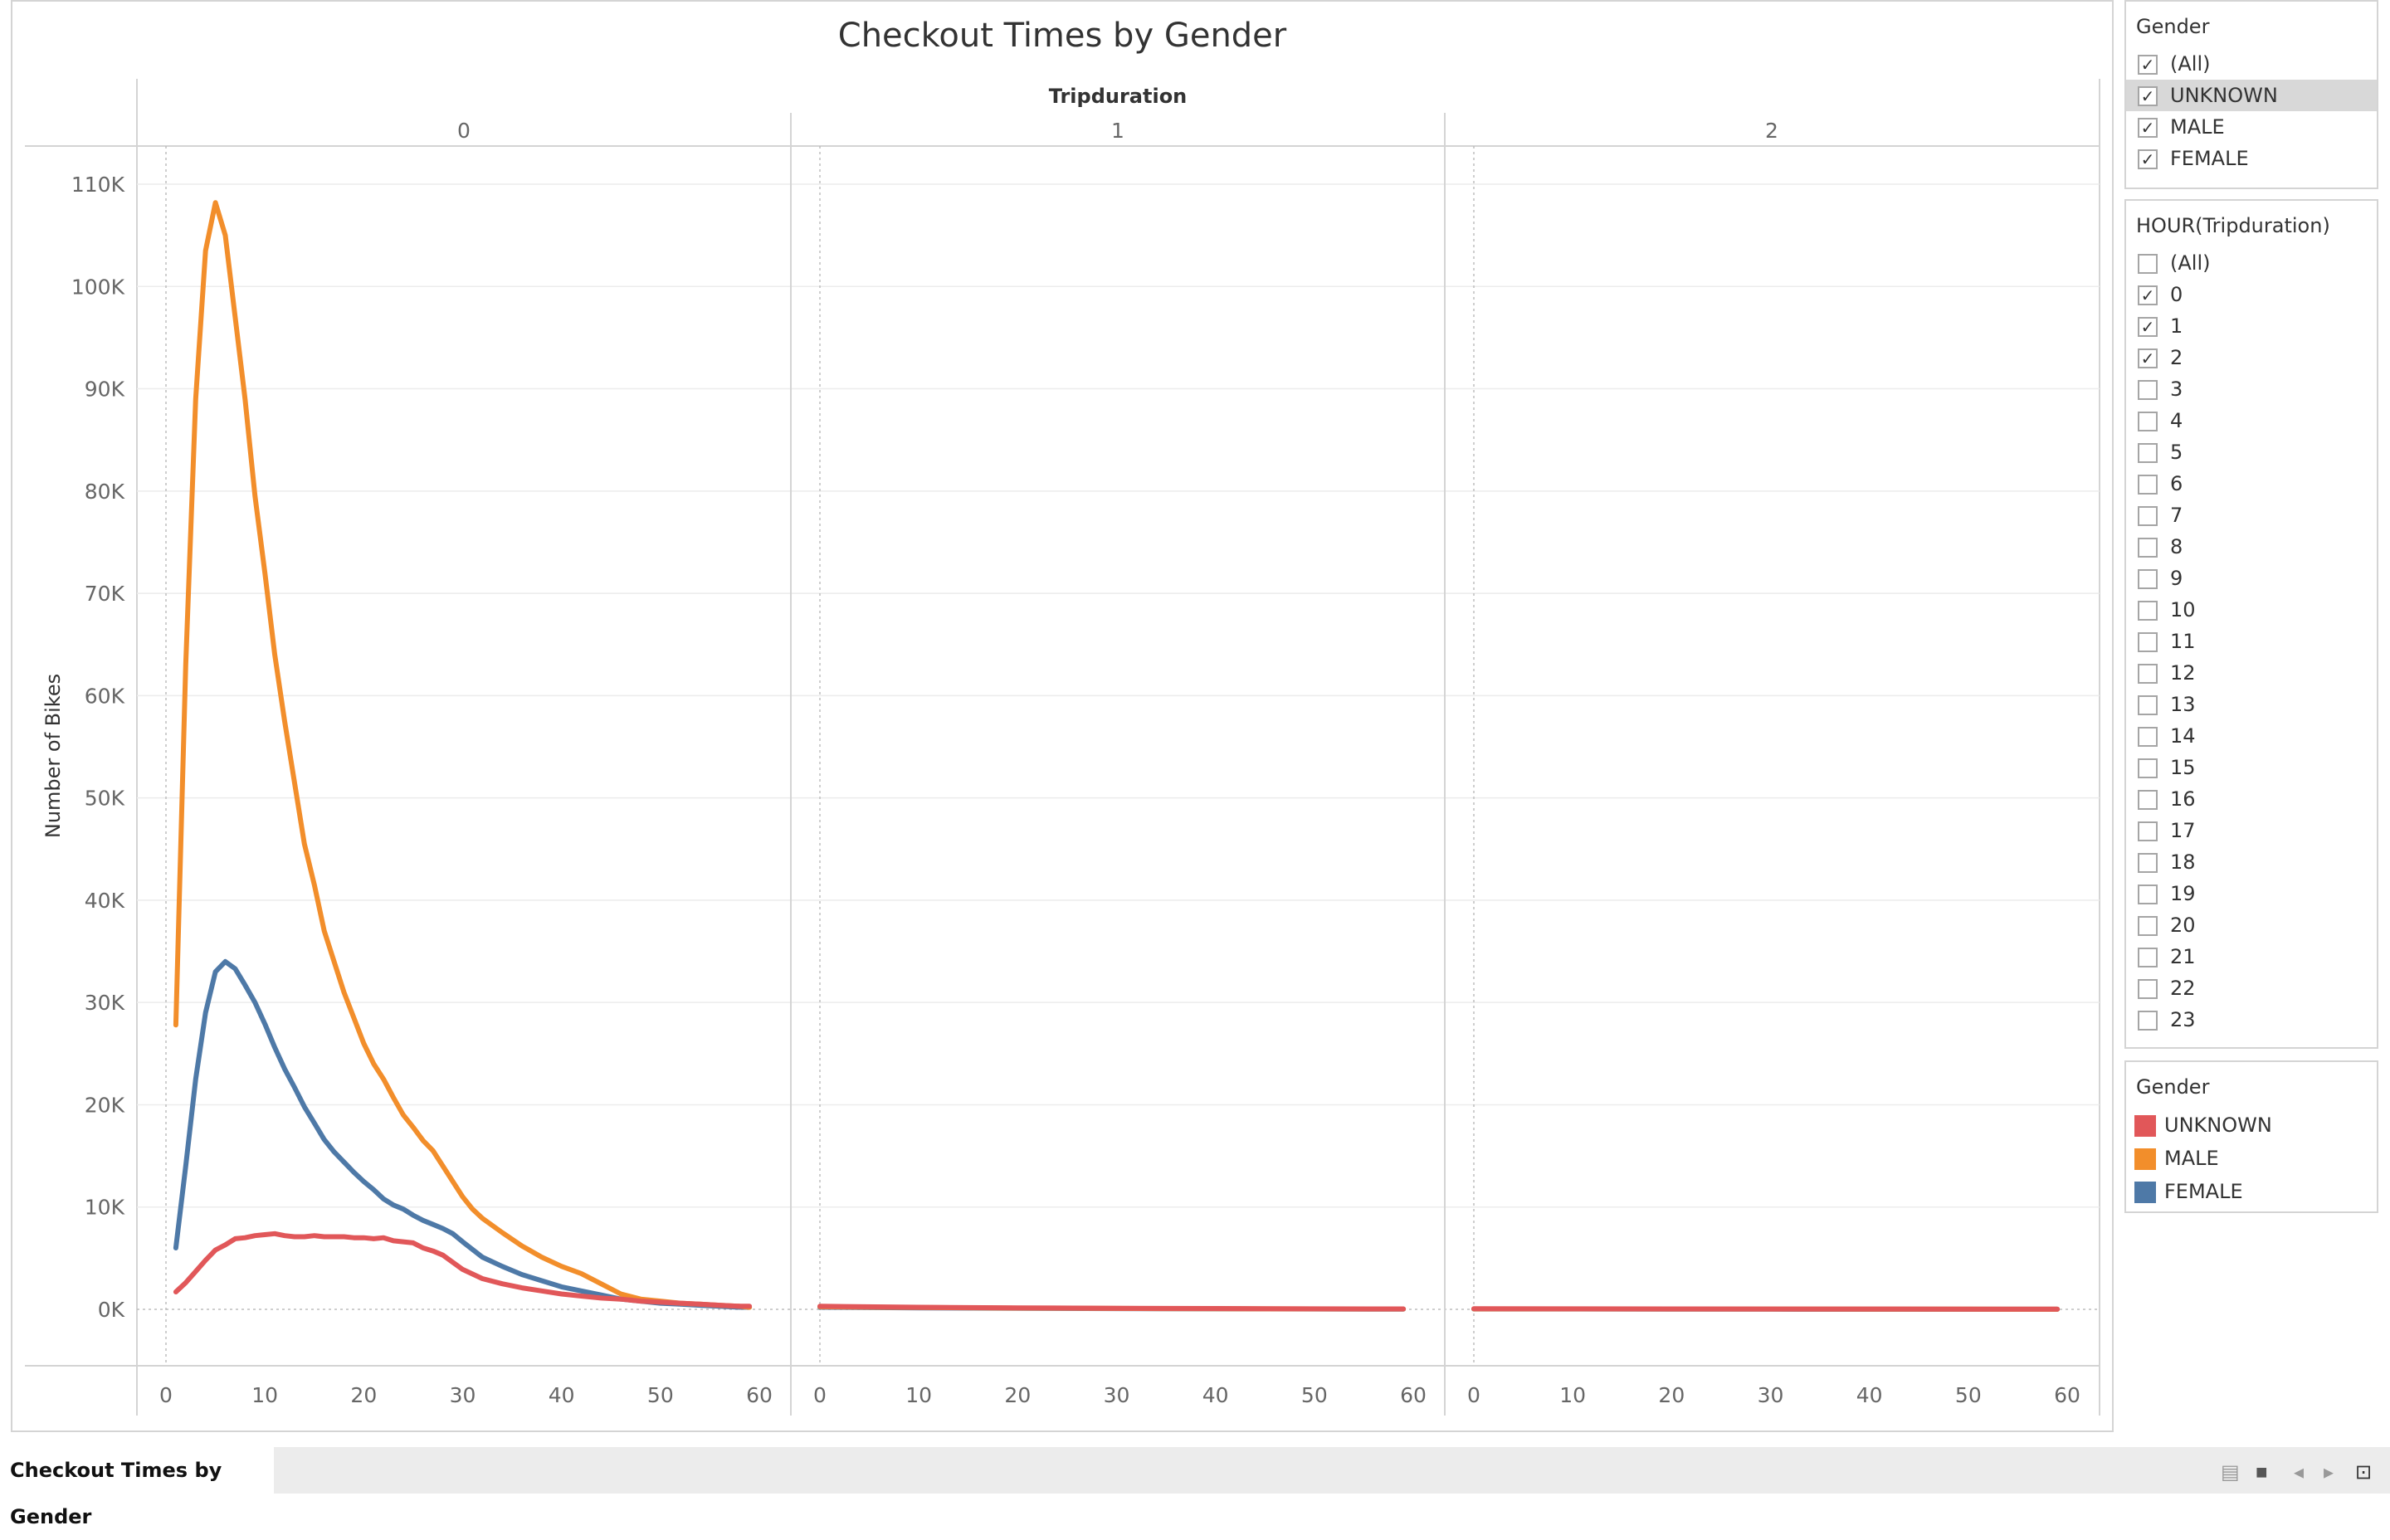  I want to click on hour-filter-option: 7, so click(2251, 515).